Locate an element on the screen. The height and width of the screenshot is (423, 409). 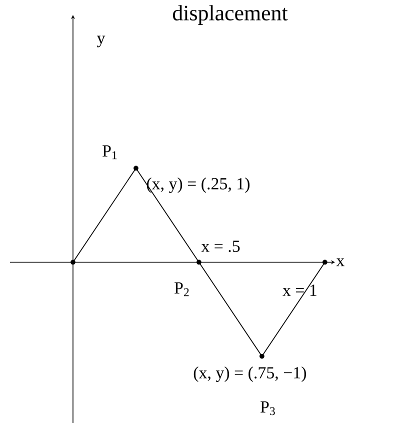
annotation: P$_{2}$ is located at coordinates (181, 289).